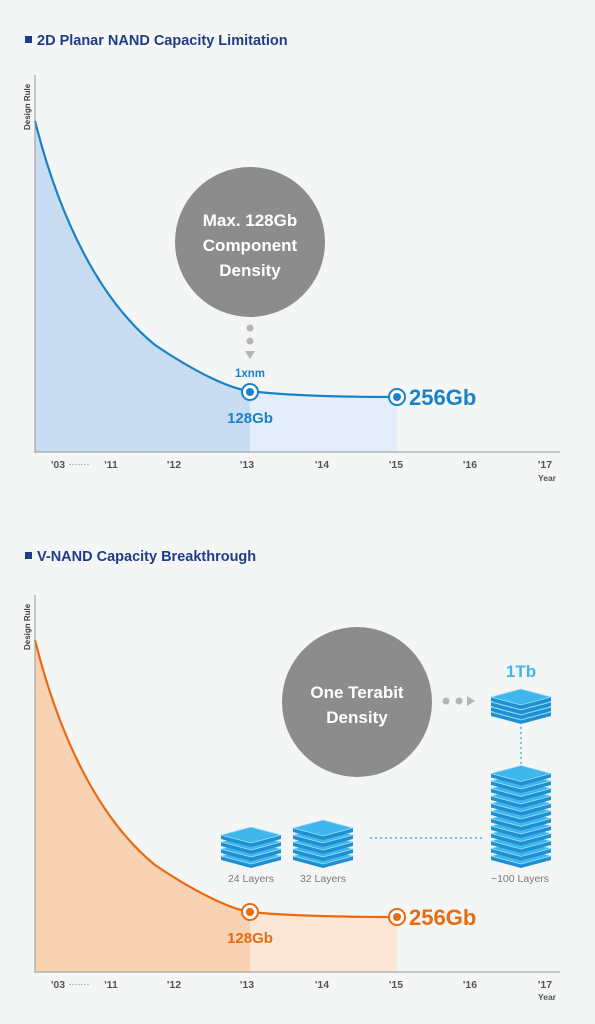 Image resolution: width=595 pixels, height=1024 pixels. Describe the element at coordinates (146, 557) in the screenshot. I see `chart-title: V-NAND Capacity Breakthrough` at that location.